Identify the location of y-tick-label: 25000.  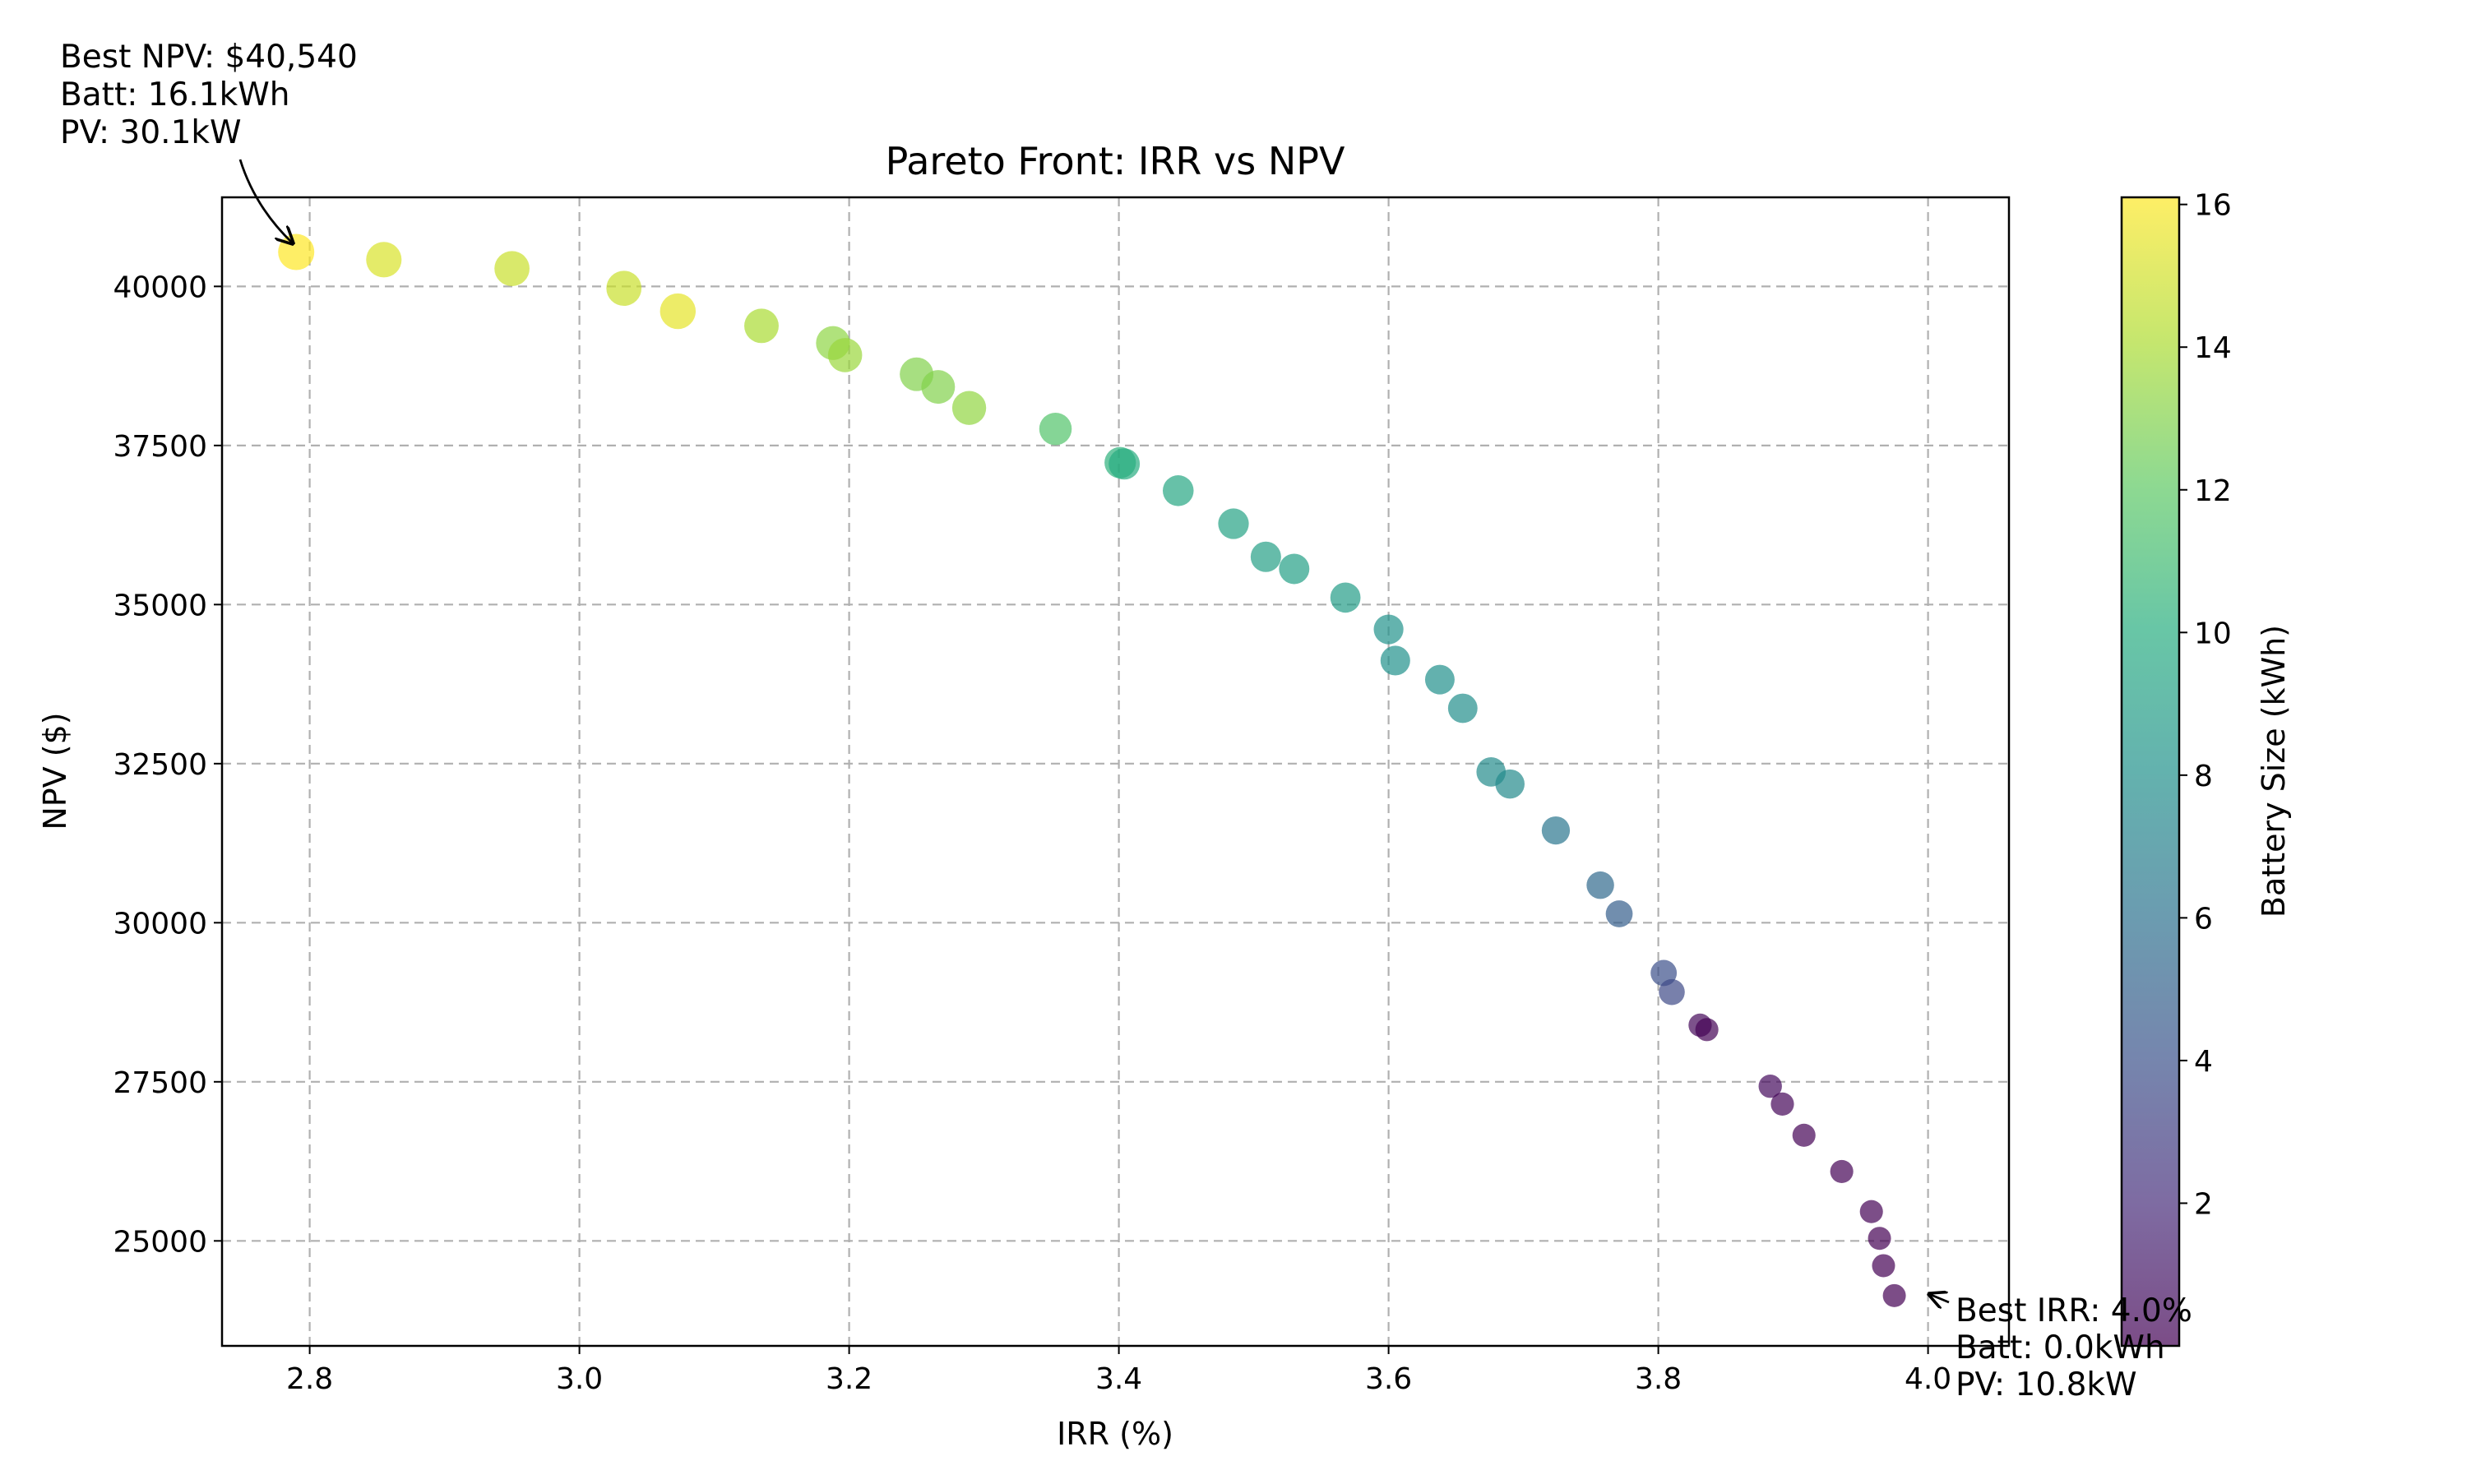
(160, 1242).